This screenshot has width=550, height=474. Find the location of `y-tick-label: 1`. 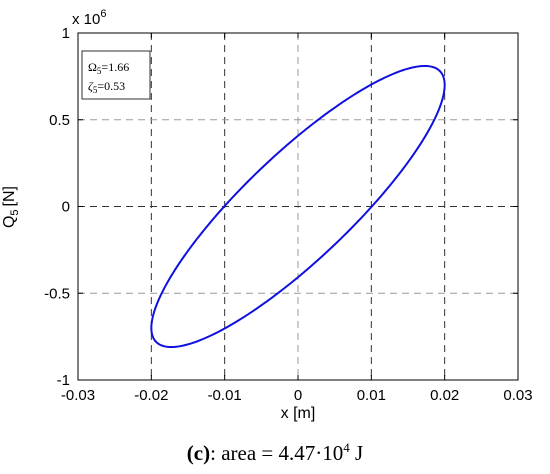

y-tick-label: 1 is located at coordinates (66, 33).